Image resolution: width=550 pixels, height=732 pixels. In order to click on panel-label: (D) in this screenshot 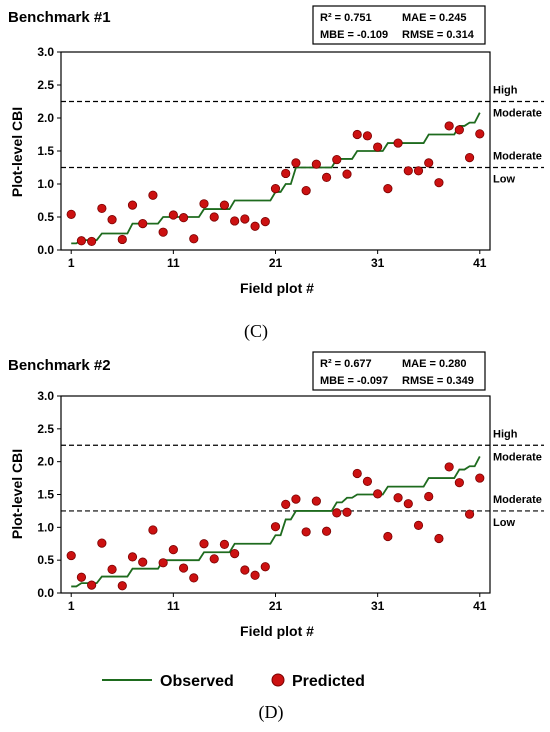, I will do `click(271, 712)`.